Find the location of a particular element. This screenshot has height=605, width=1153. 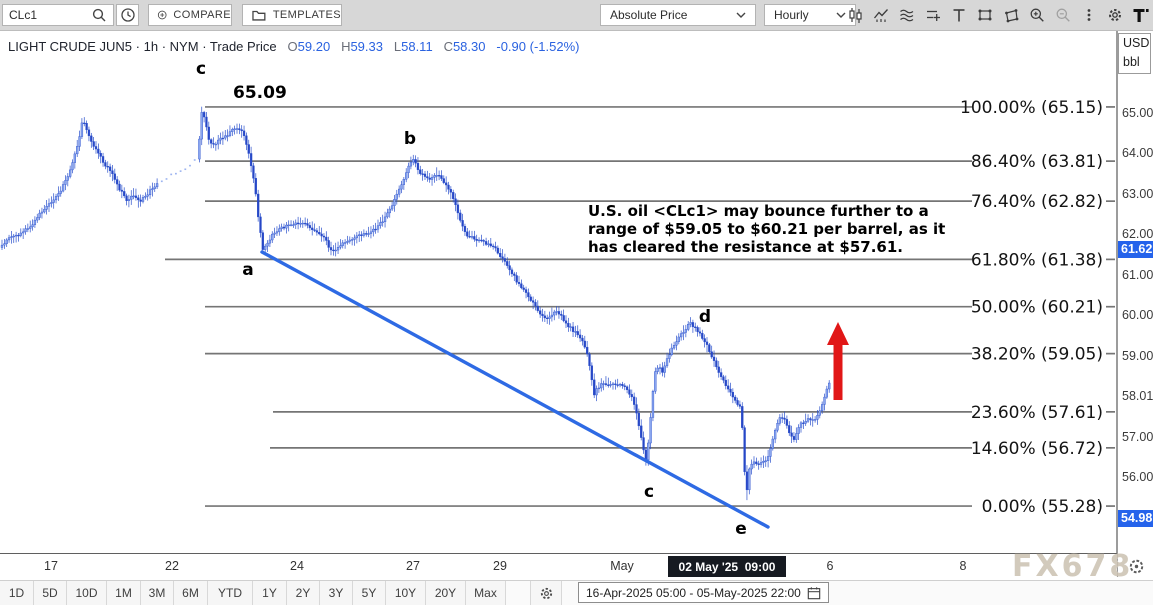

text-tool-button is located at coordinates (958, 15).